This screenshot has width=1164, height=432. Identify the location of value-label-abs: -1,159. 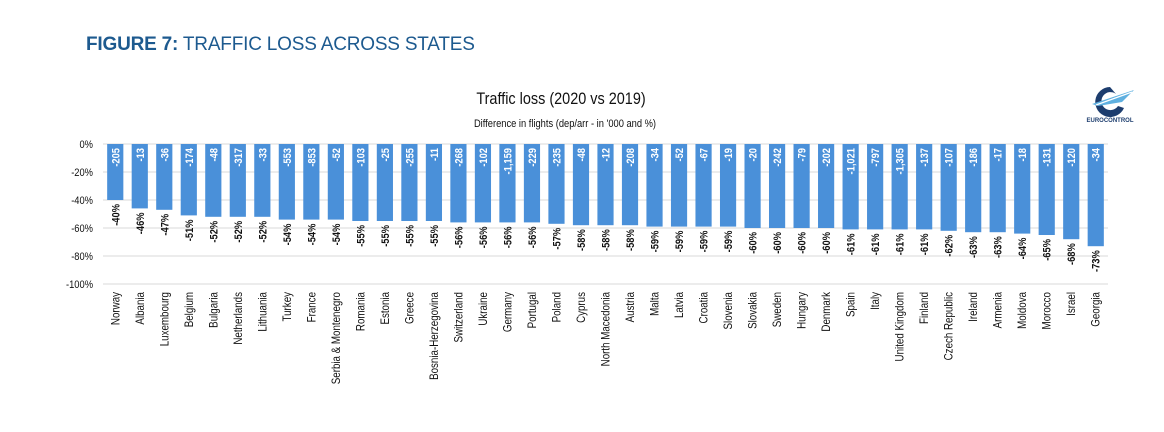
(509, 161).